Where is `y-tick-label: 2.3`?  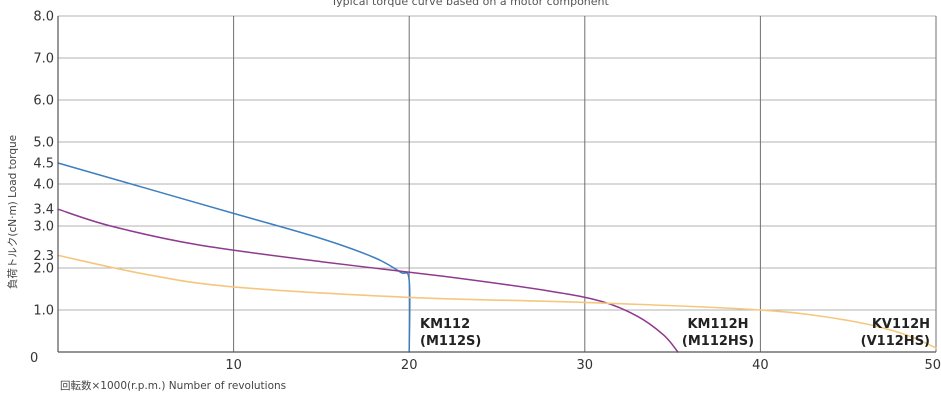
y-tick-label: 2.3 is located at coordinates (43, 256).